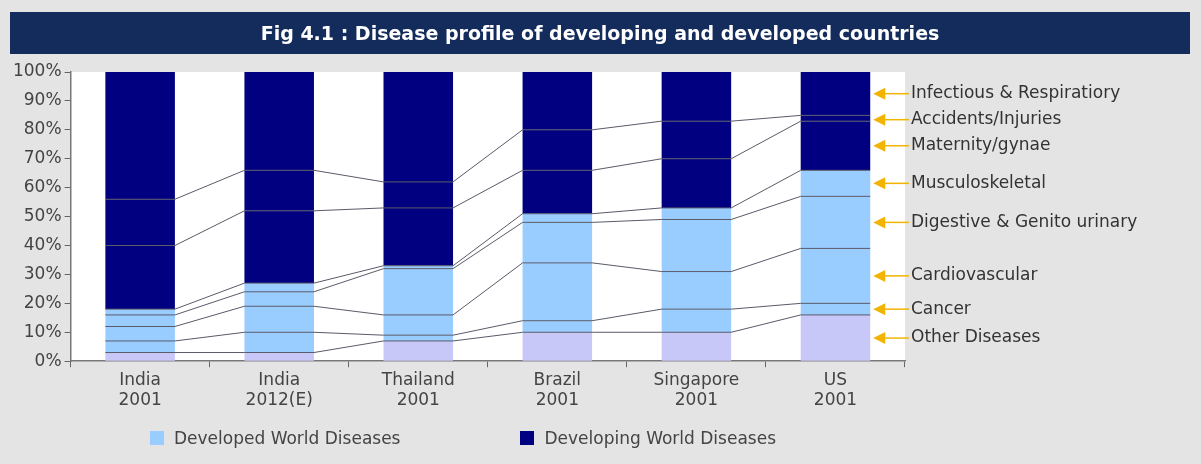 Image resolution: width=1201 pixels, height=464 pixels. Describe the element at coordinates (979, 181) in the screenshot. I see `text: Musculoskeletal` at that location.